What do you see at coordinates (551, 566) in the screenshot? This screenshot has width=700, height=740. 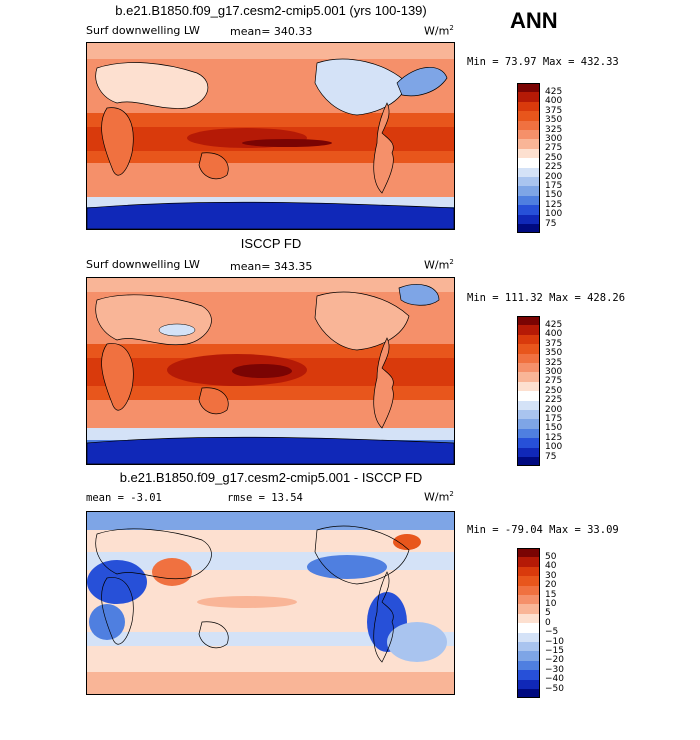 I see `colorbar-tick-label: 40` at bounding box center [551, 566].